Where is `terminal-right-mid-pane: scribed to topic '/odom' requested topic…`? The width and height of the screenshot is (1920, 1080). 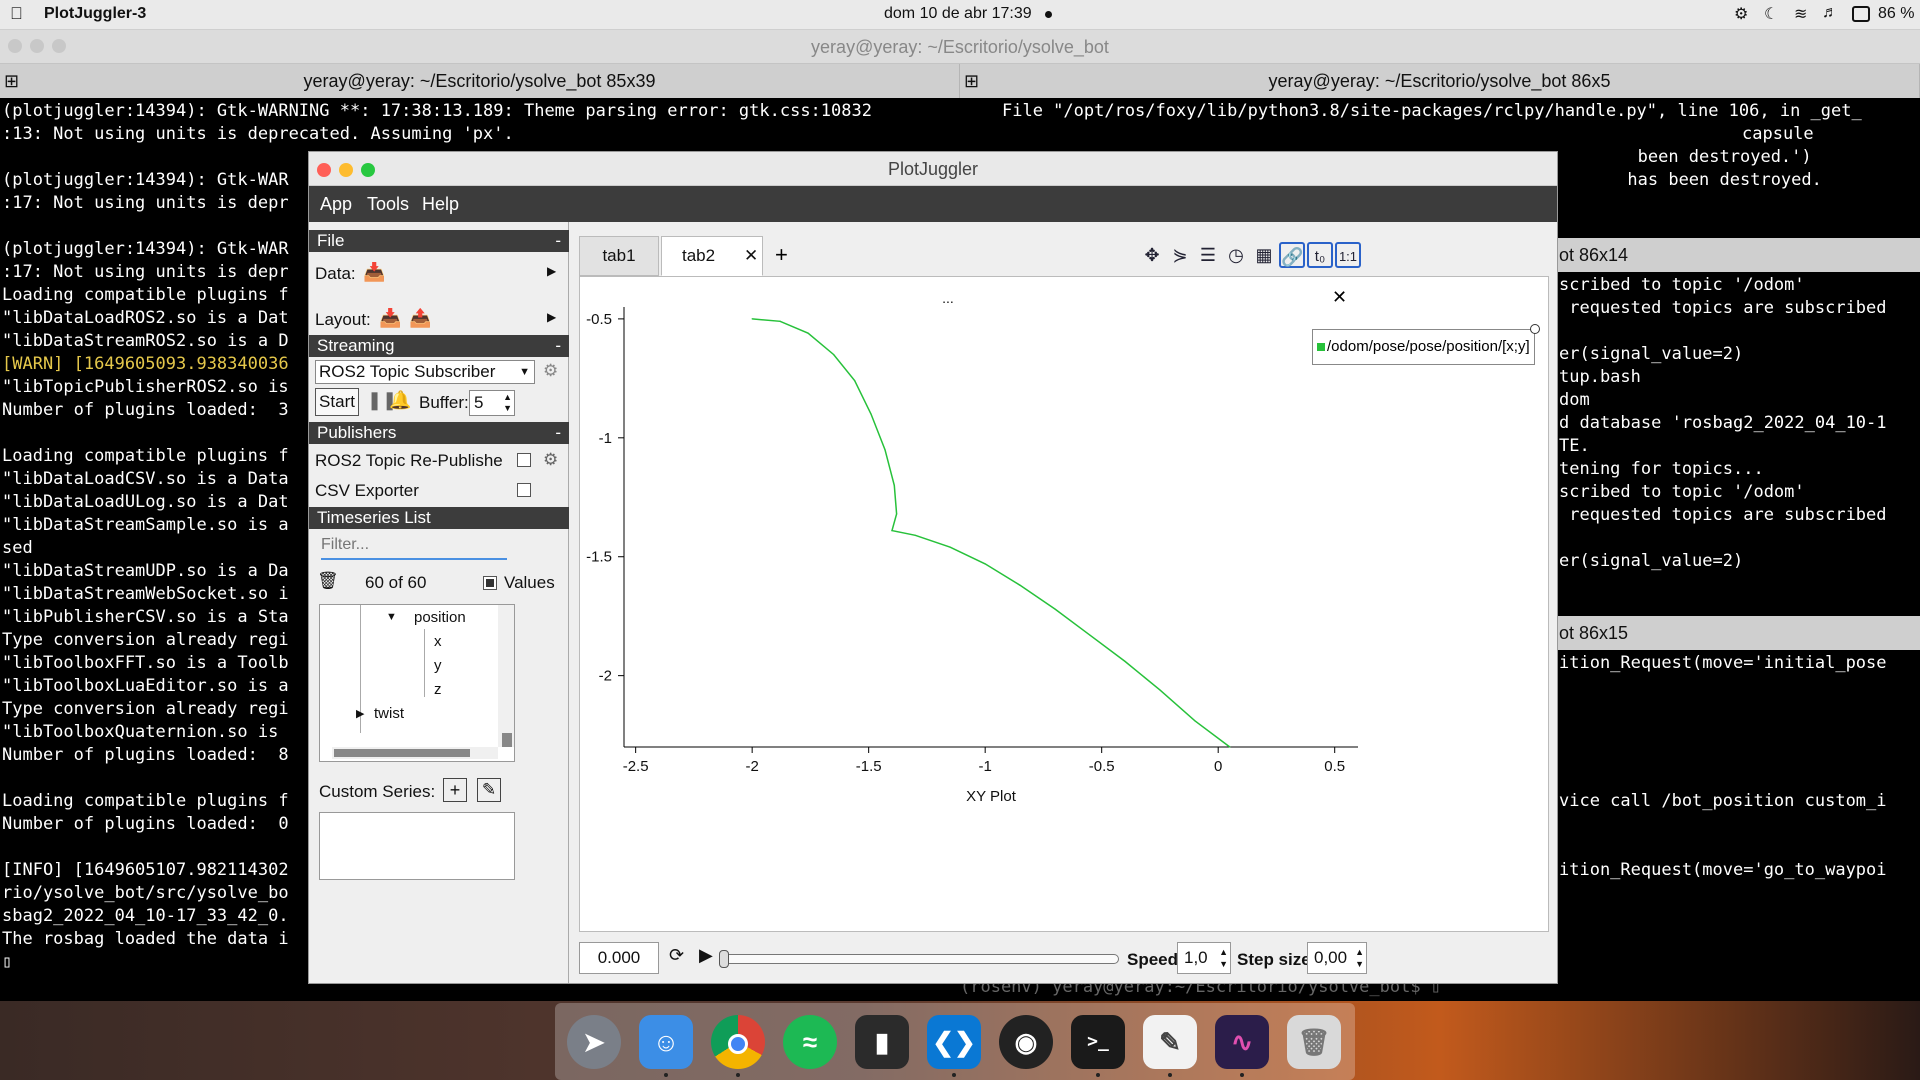
terminal-right-mid-pane: scribed to topic '/odom' requested topic… is located at coordinates (1738, 422).